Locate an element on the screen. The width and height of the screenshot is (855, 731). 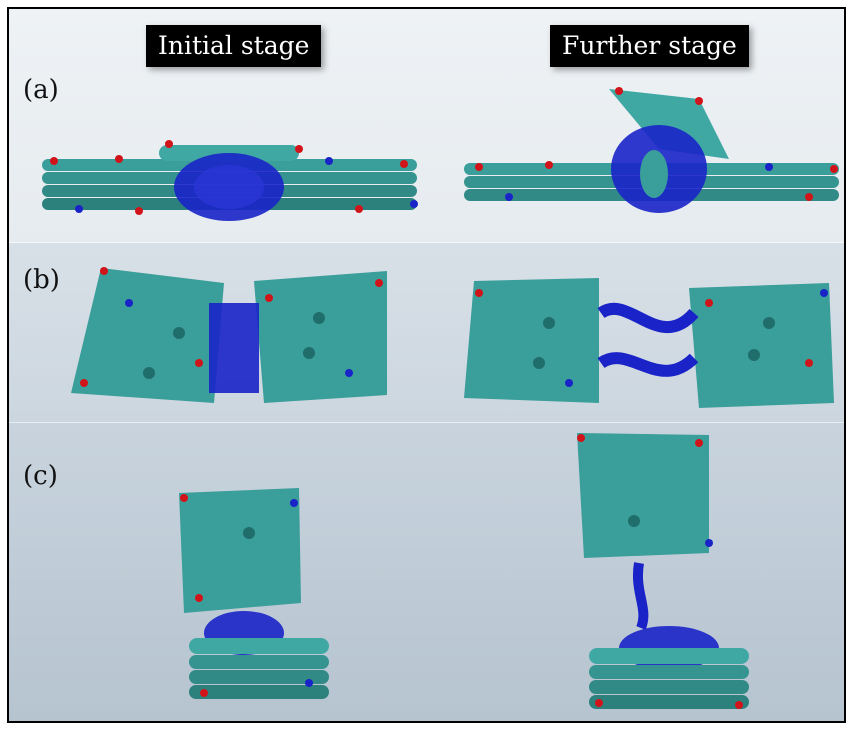
functional-groups-b is located at coordinates (454, 327).